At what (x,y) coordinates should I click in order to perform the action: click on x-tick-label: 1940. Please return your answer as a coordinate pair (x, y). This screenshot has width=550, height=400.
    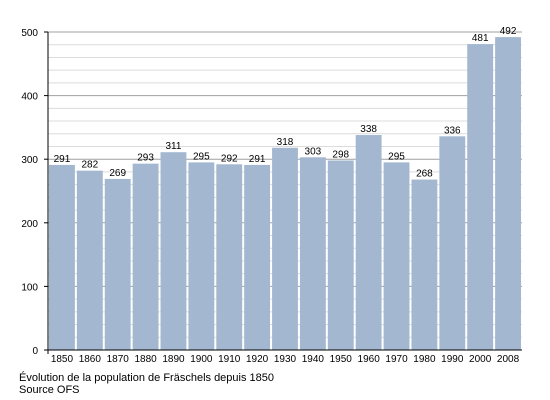
    Looking at the image, I should click on (313, 359).